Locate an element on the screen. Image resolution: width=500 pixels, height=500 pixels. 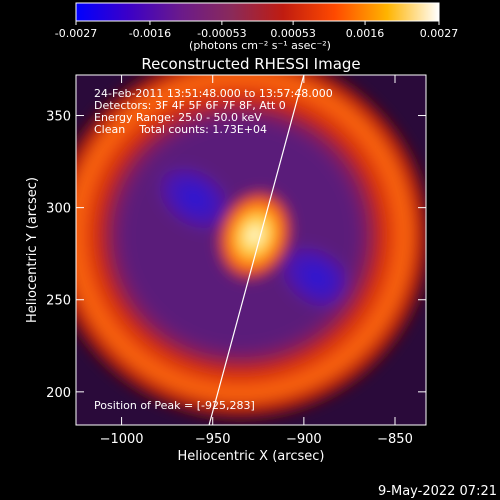
x-tick-label: −1000 is located at coordinates (122, 439).